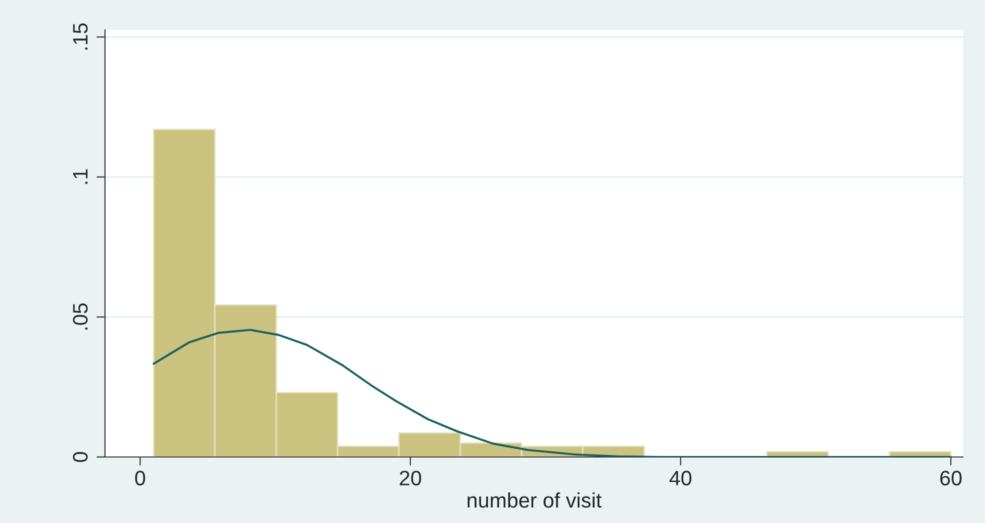 This screenshot has width=985, height=523. What do you see at coordinates (80, 457) in the screenshot?
I see `y-tick-label: 0` at bounding box center [80, 457].